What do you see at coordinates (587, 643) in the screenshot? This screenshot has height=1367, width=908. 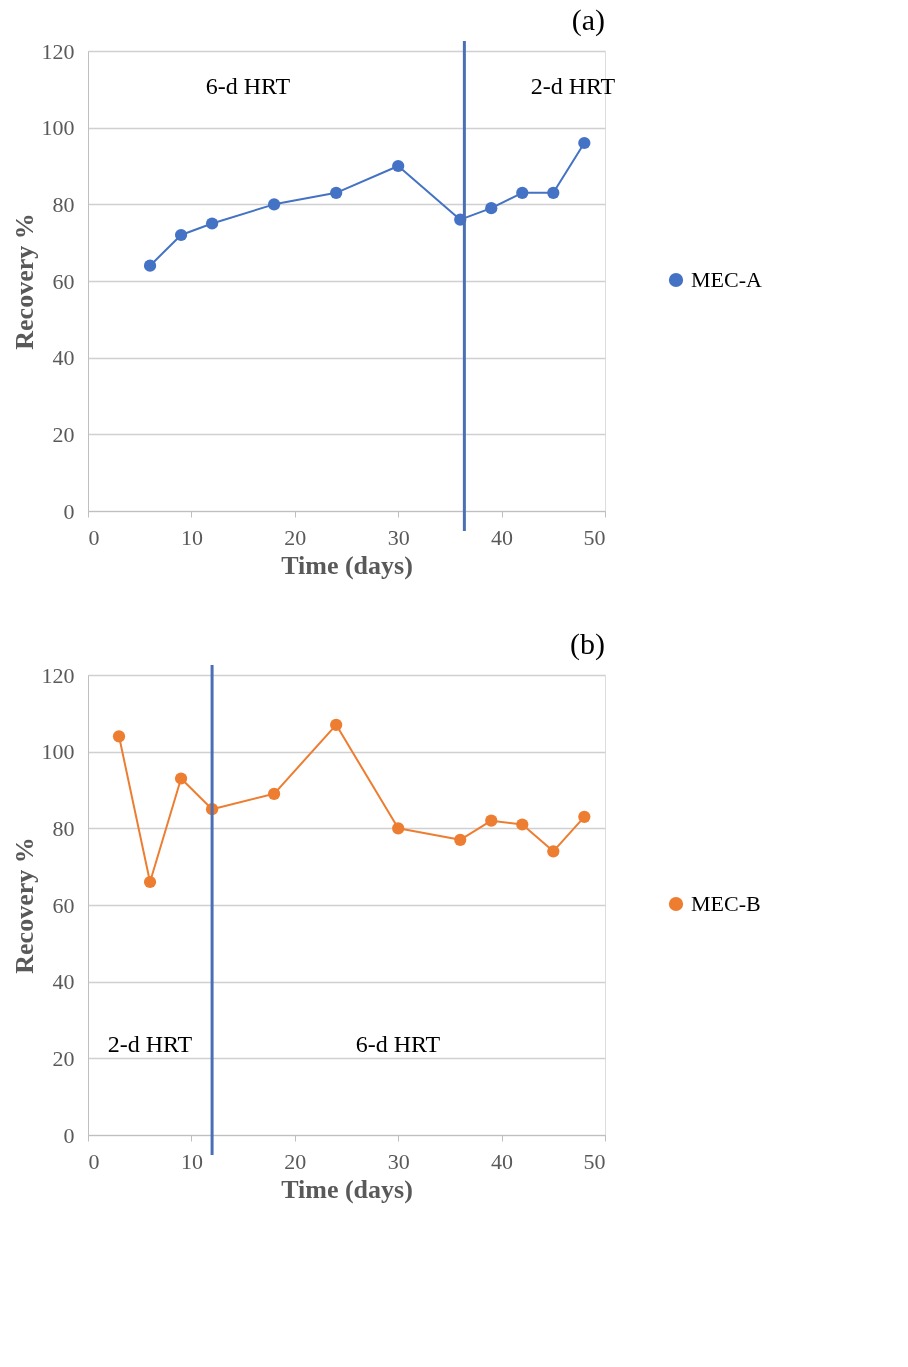 I see `chart-title: (b)` at bounding box center [587, 643].